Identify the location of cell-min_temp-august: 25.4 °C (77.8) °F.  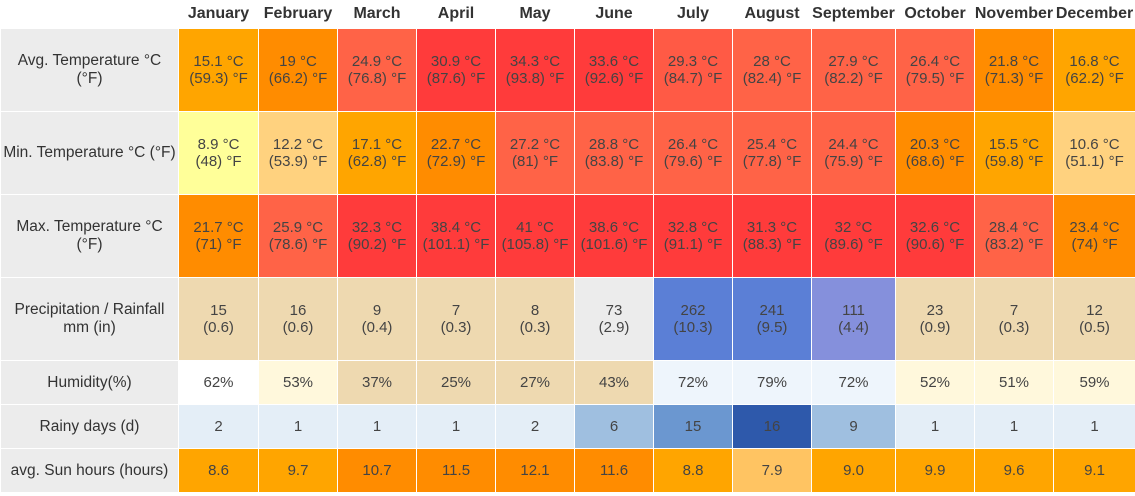
(772, 153).